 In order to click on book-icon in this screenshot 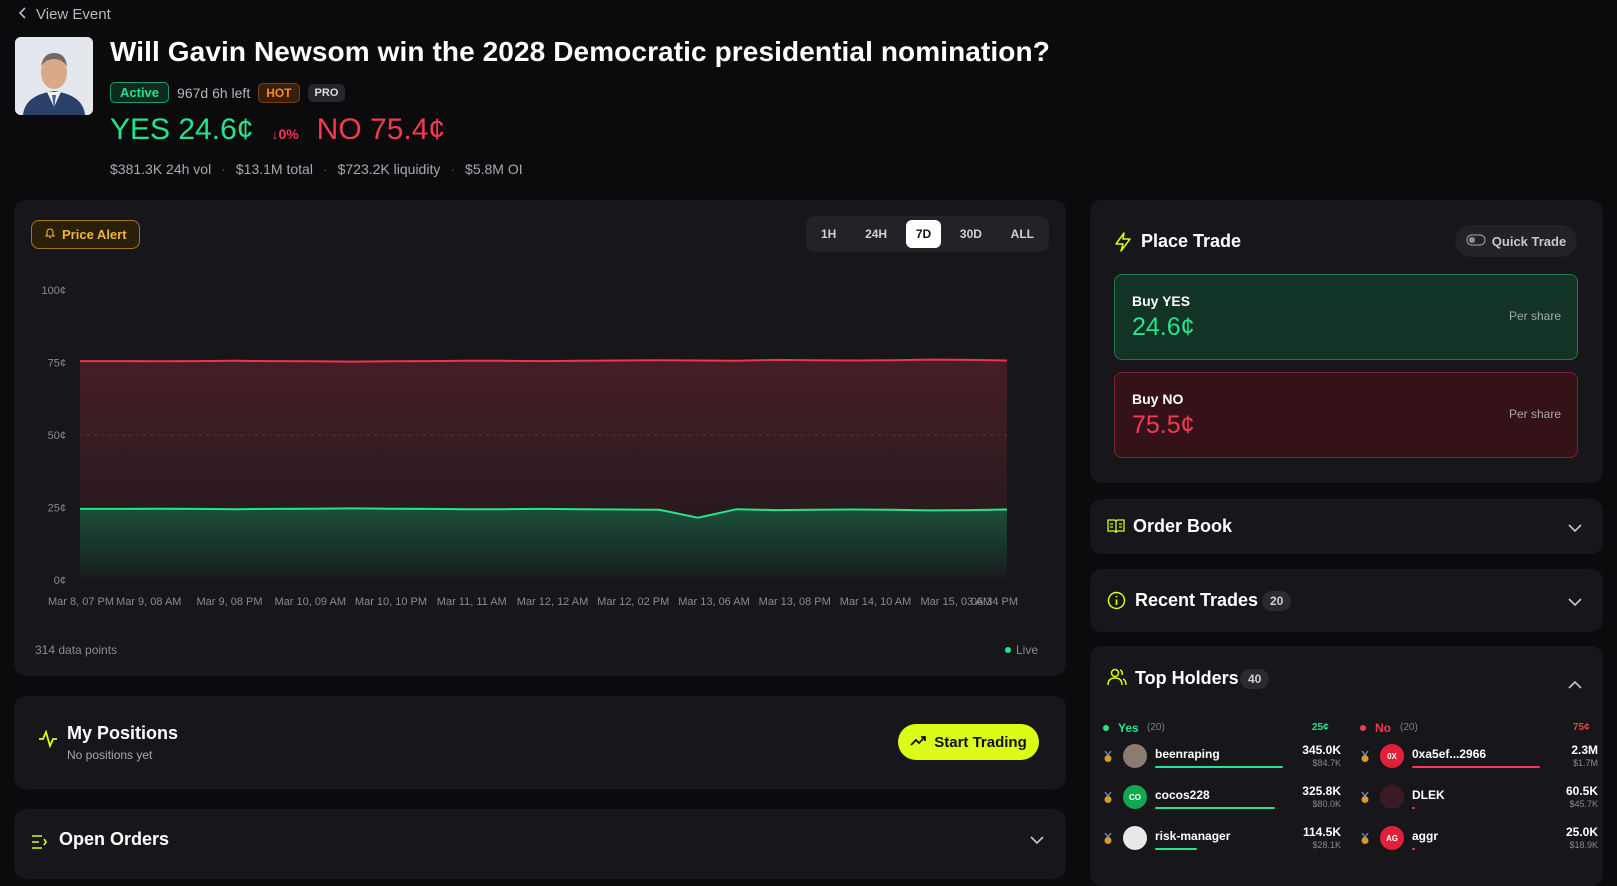, I will do `click(1116, 528)`.